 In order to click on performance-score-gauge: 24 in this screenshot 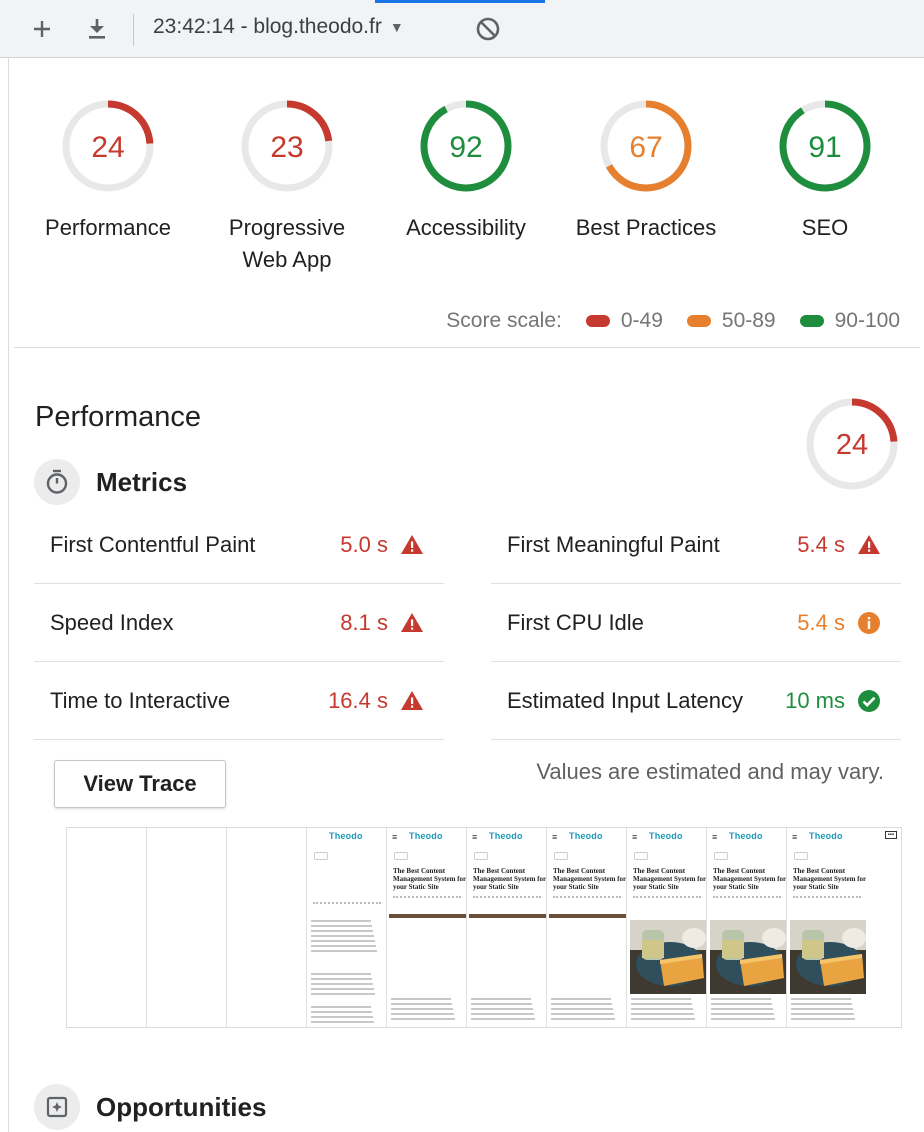, I will do `click(852, 444)`.